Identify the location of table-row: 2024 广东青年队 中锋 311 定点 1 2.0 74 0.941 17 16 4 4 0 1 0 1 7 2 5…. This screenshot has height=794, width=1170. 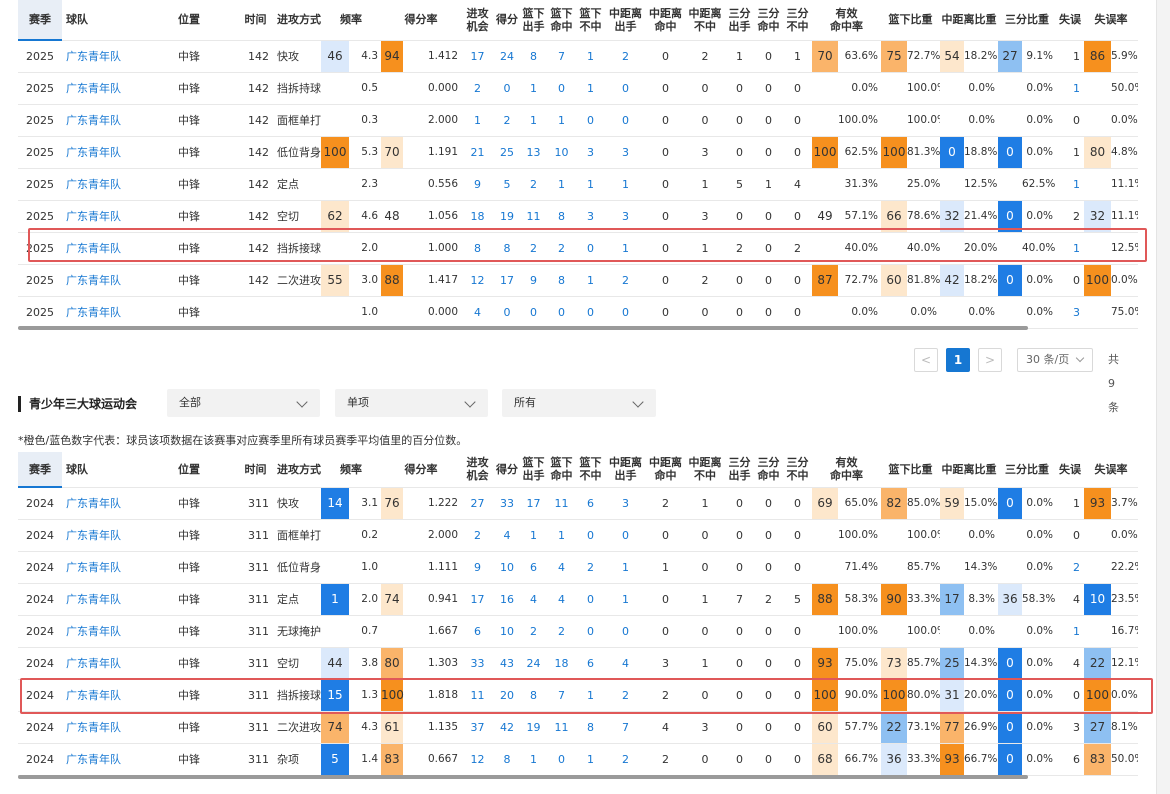
(578, 599).